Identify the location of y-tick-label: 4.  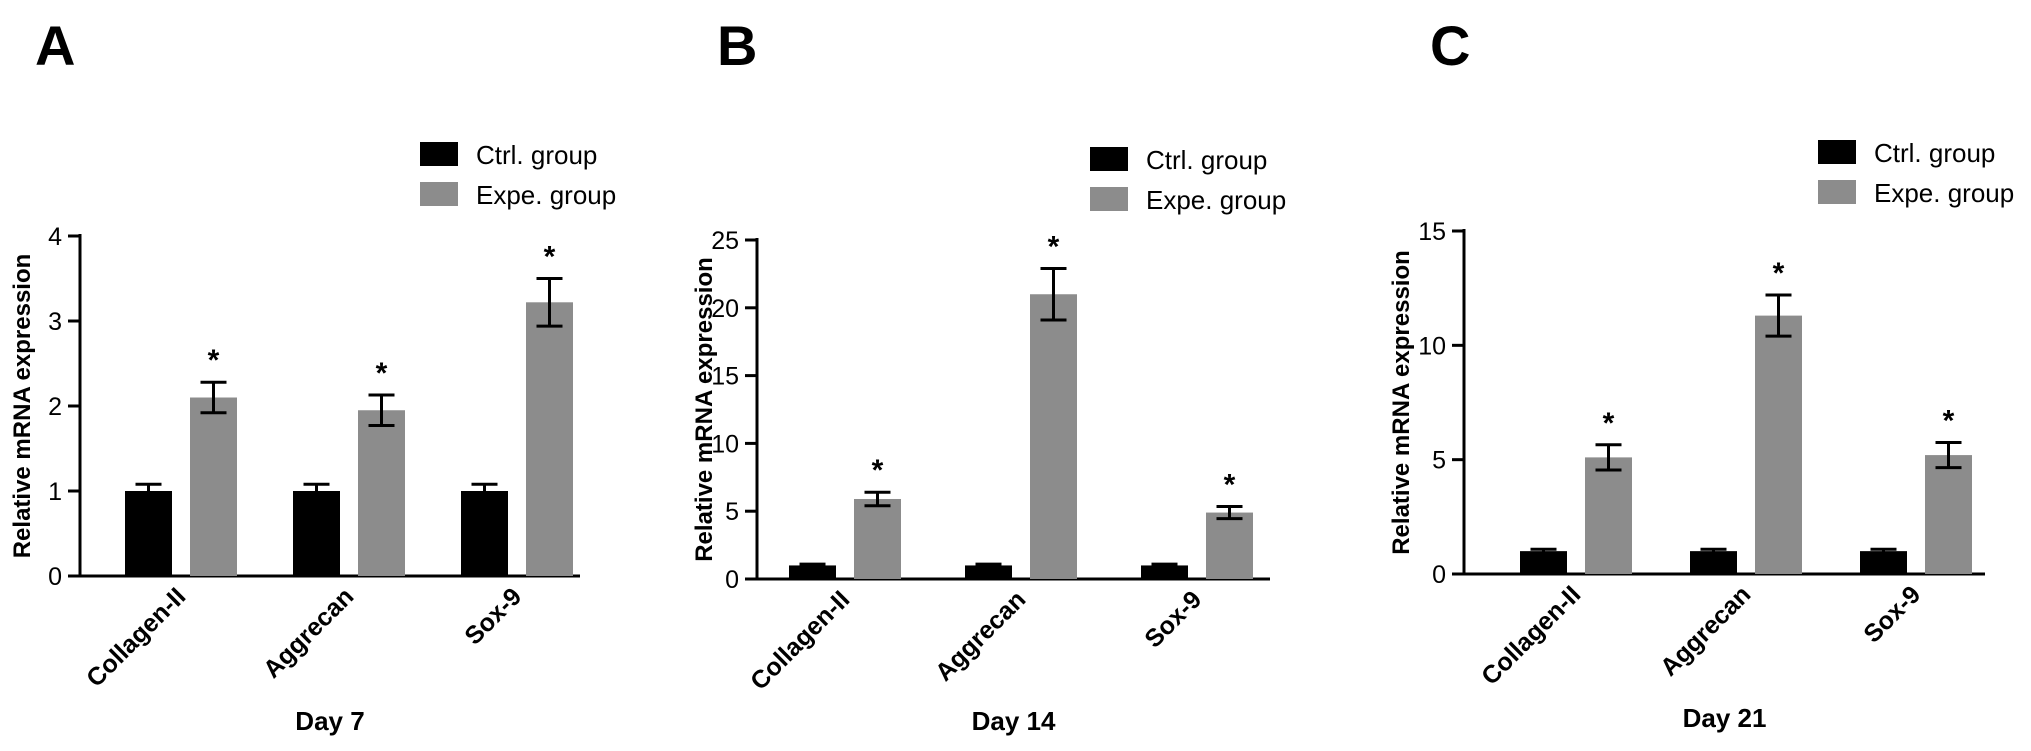
(55, 237).